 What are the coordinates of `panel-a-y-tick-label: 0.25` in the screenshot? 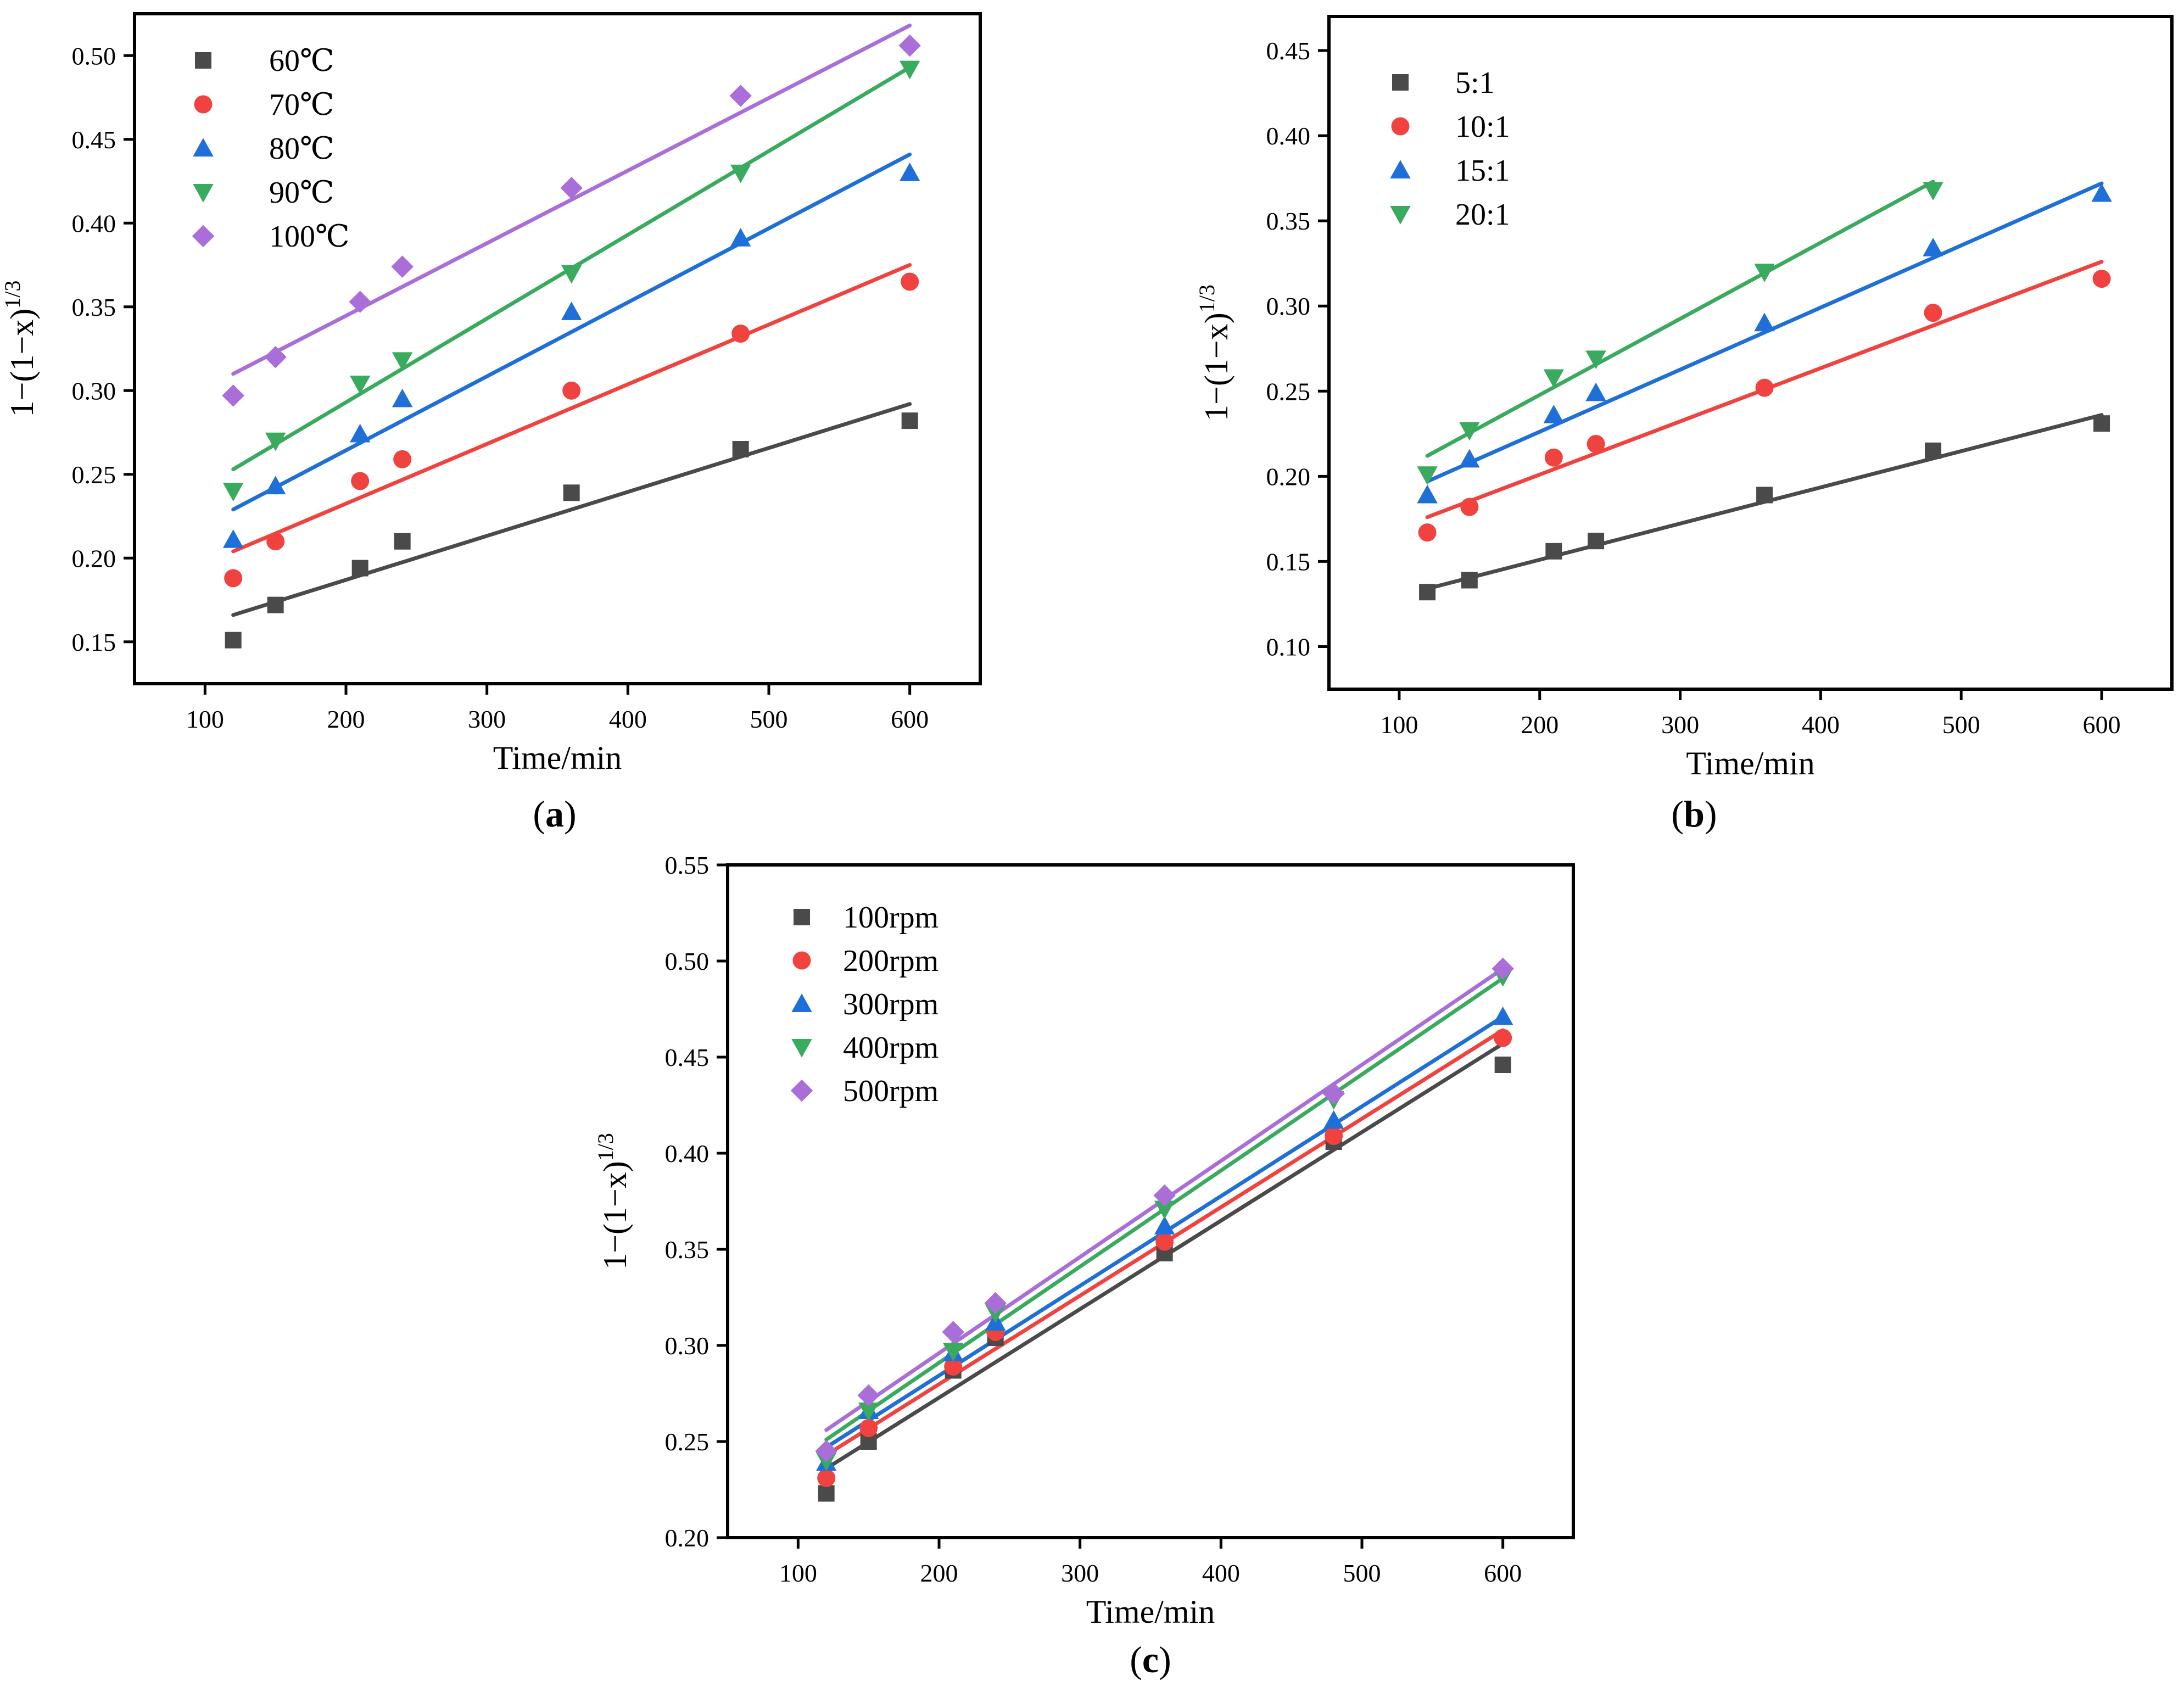 It's located at (94, 475).